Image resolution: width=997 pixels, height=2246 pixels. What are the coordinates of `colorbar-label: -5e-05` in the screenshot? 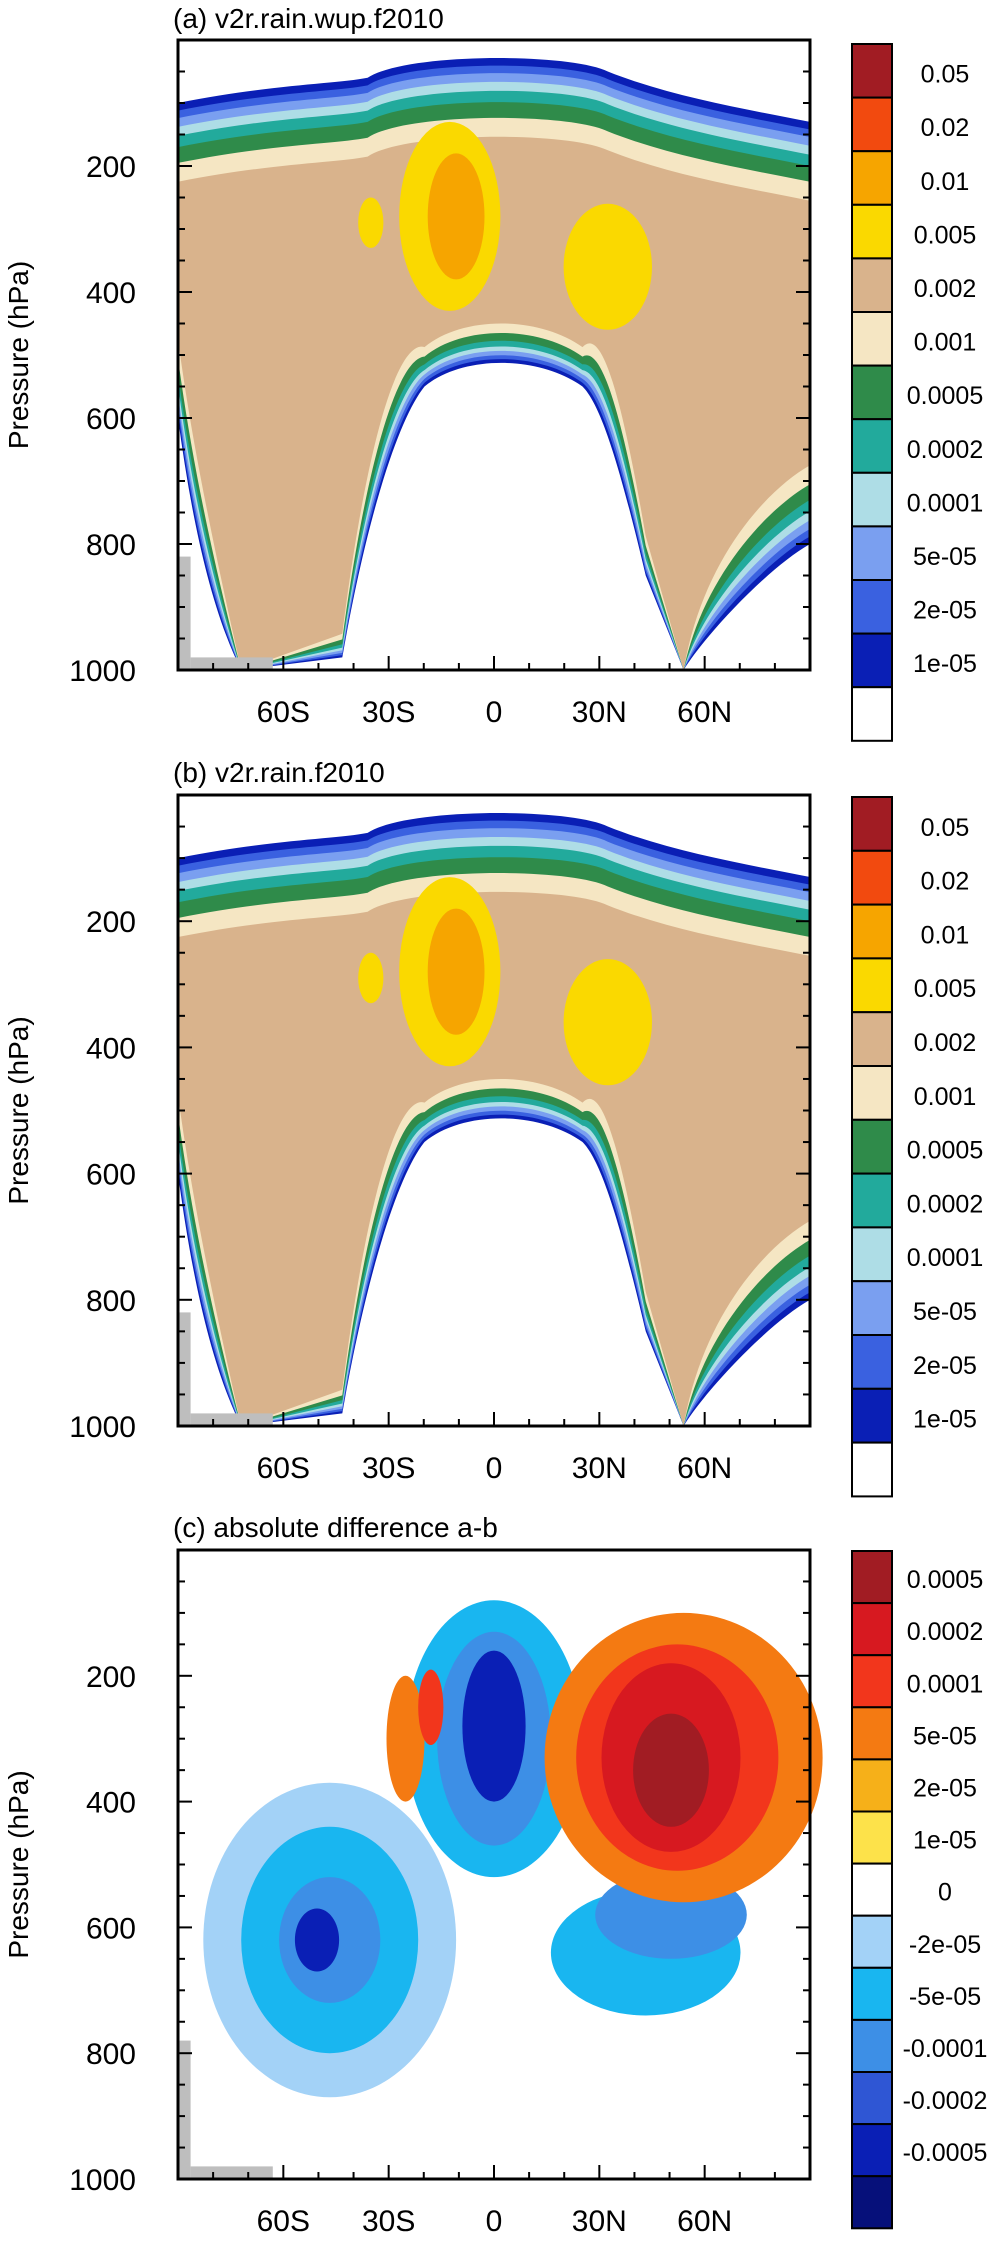 It's located at (945, 1997).